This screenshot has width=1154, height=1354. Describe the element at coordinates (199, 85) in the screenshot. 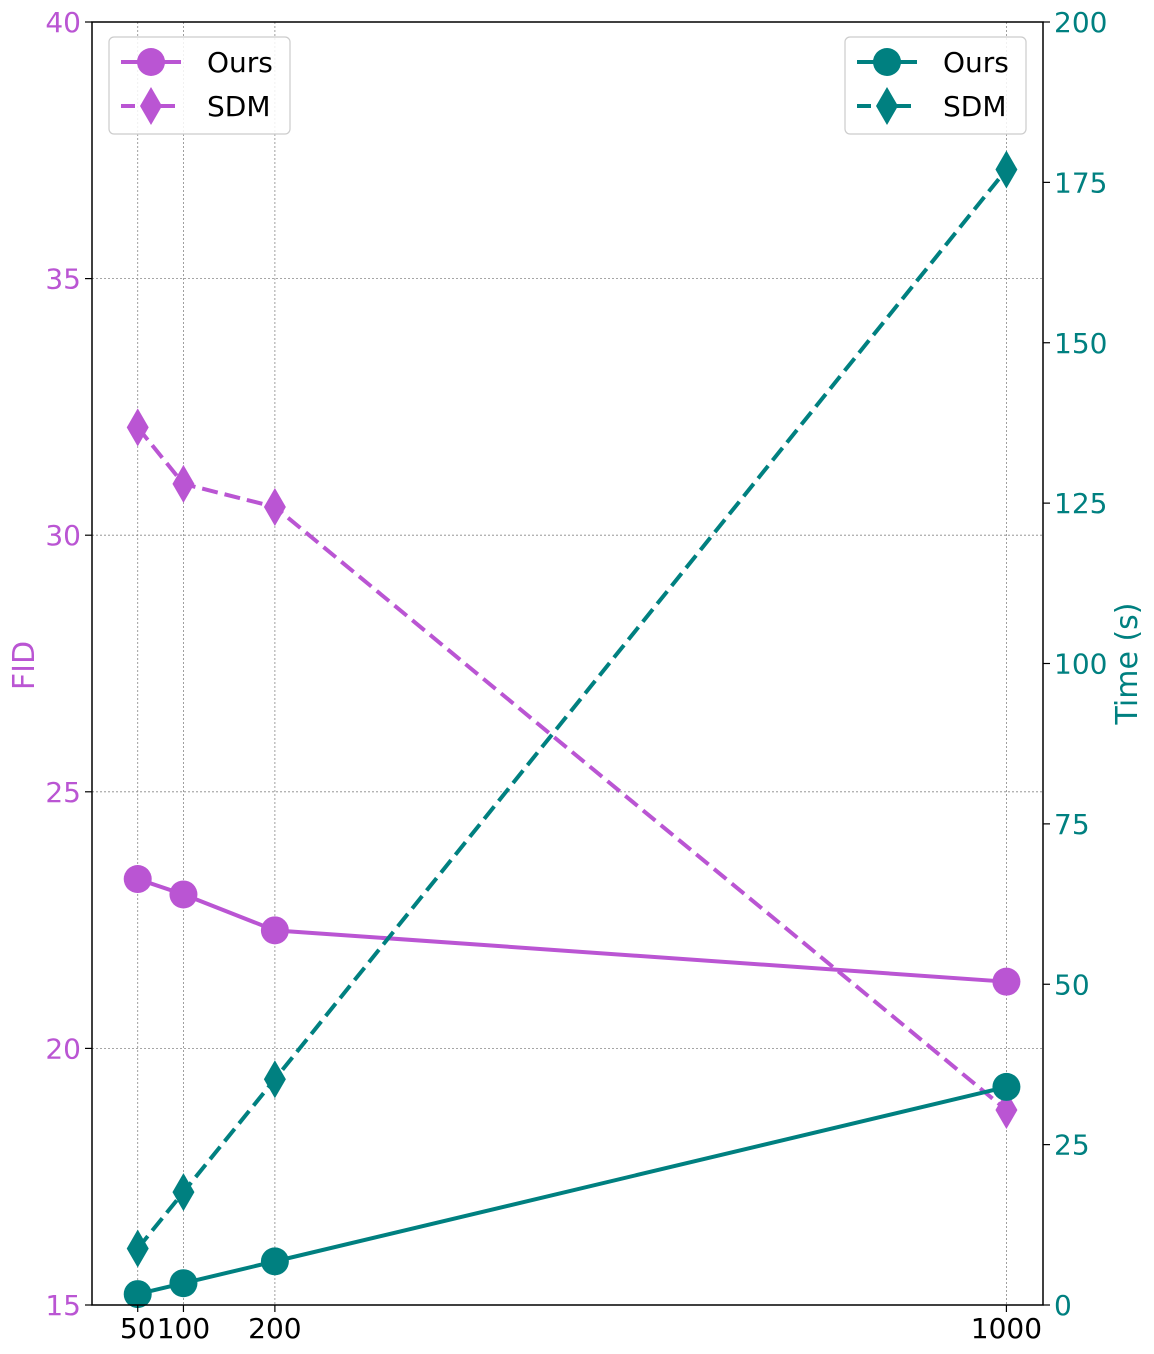

I see `legend-fid: Ours SDM` at that location.